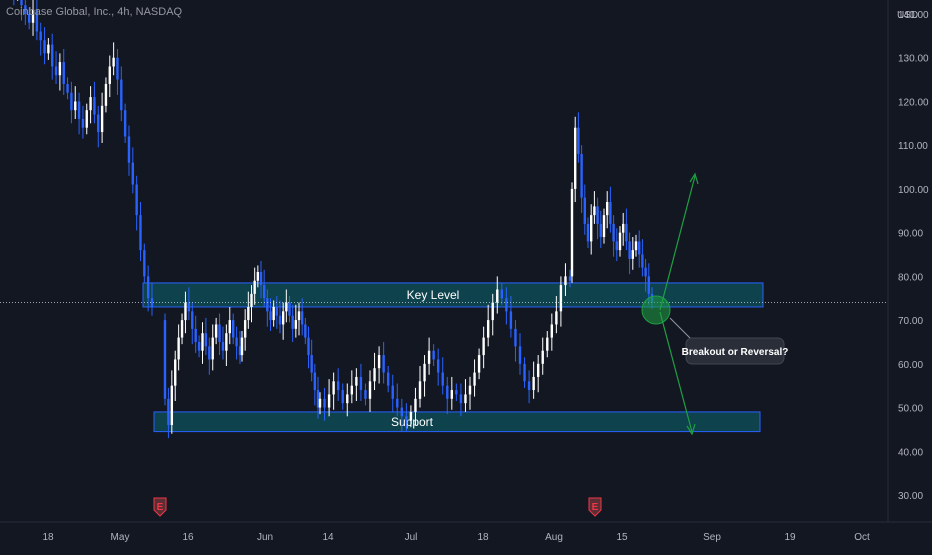 This screenshot has width=932, height=555. Describe the element at coordinates (48, 537) in the screenshot. I see `x-tick-label: 18` at that location.